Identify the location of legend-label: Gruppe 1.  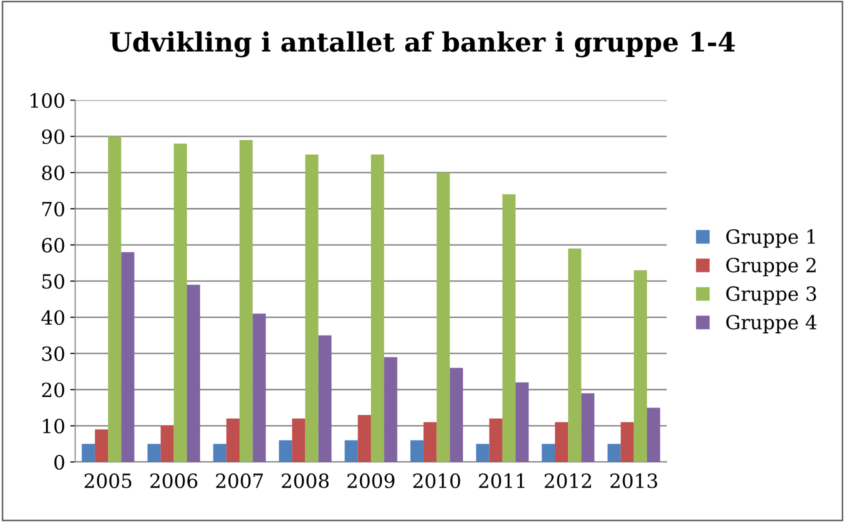
(770, 238).